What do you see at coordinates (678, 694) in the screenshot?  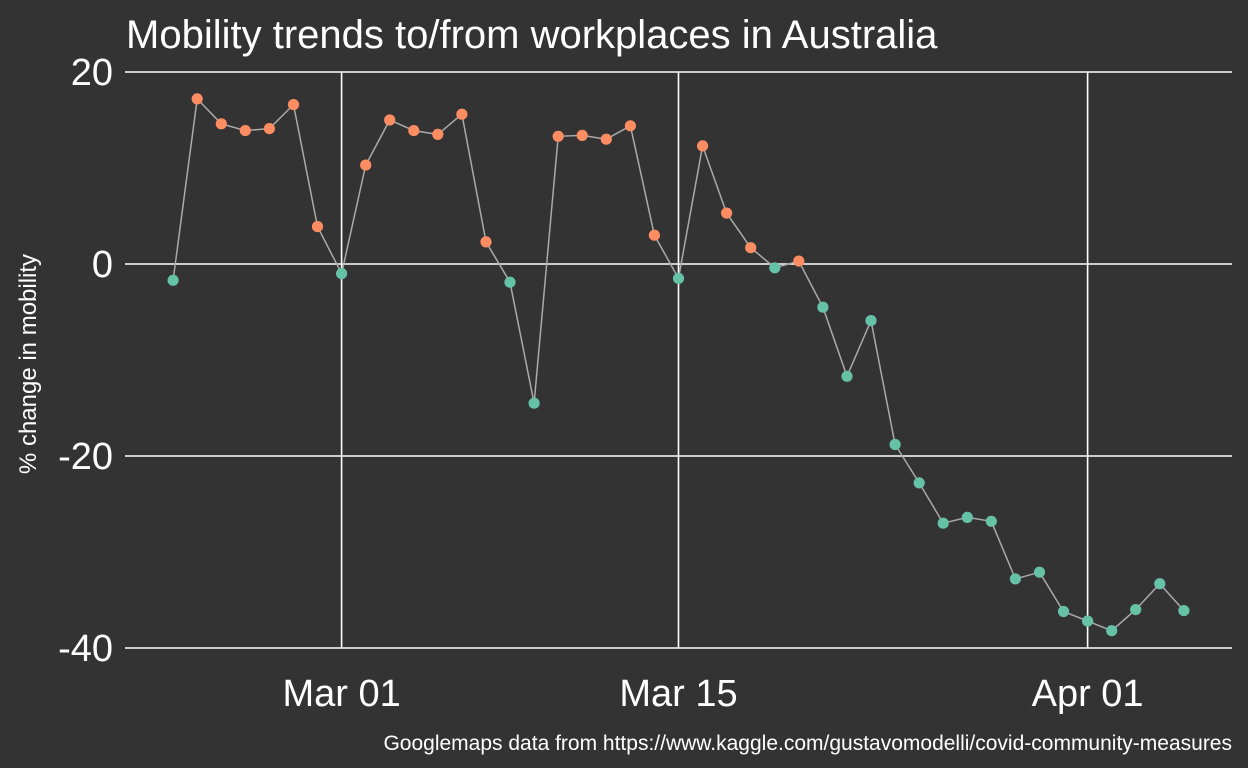 I see `x-tick-label: Mar 15` at bounding box center [678, 694].